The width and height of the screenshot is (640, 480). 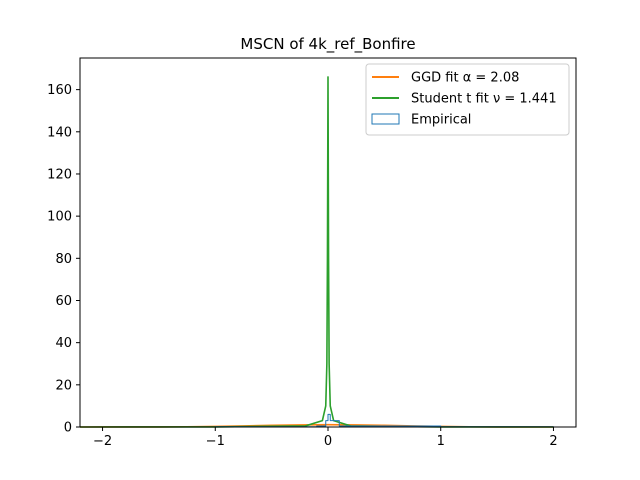 I want to click on y-tick-label: 140, so click(x=59, y=132).